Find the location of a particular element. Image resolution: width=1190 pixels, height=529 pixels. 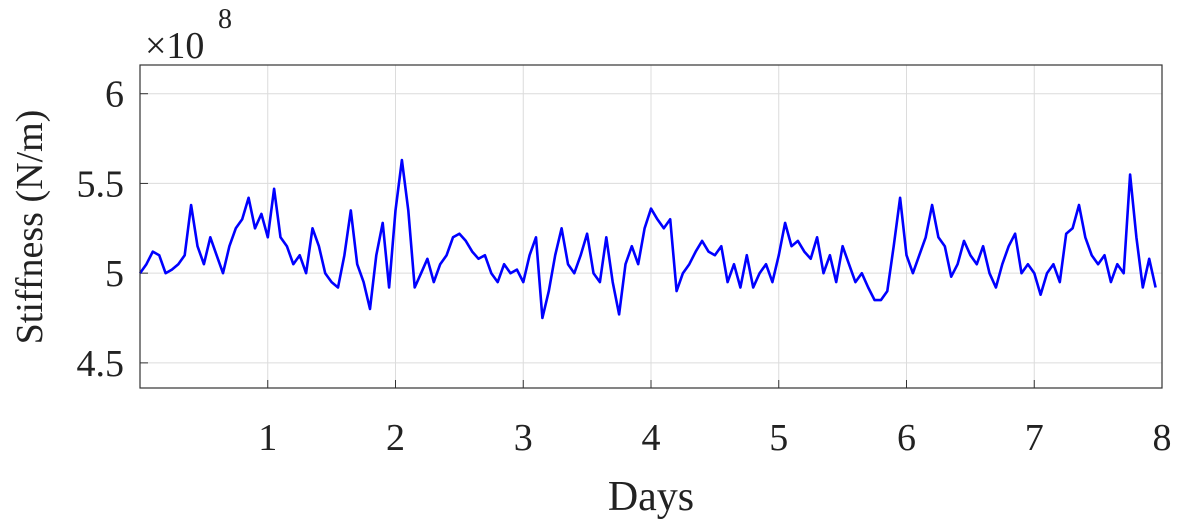

y-tick-label: 5.5 is located at coordinates (101, 184).